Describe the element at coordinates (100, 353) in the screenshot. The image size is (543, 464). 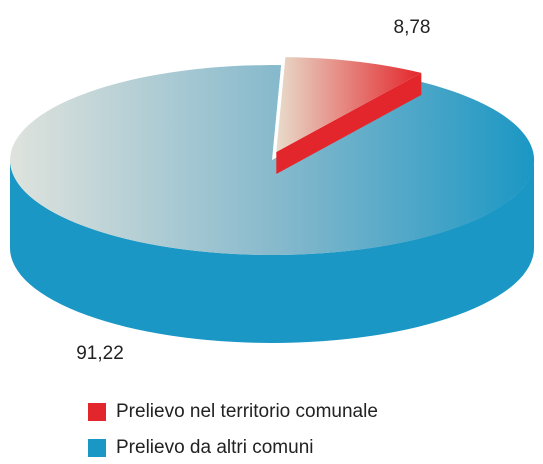
I see `value-label: 91,22` at that location.